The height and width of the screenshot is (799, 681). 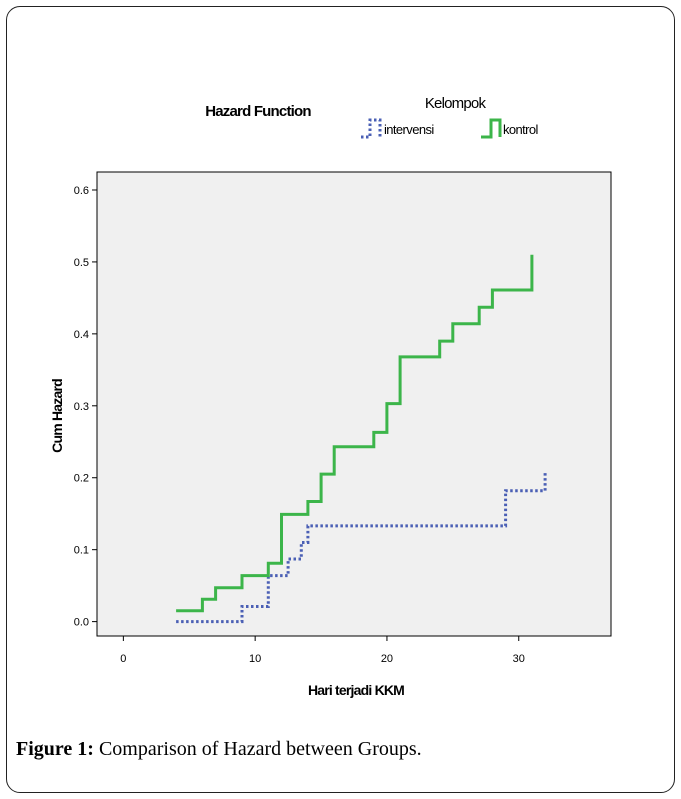 What do you see at coordinates (55, 749) in the screenshot?
I see `caption-label: Figure 1:` at bounding box center [55, 749].